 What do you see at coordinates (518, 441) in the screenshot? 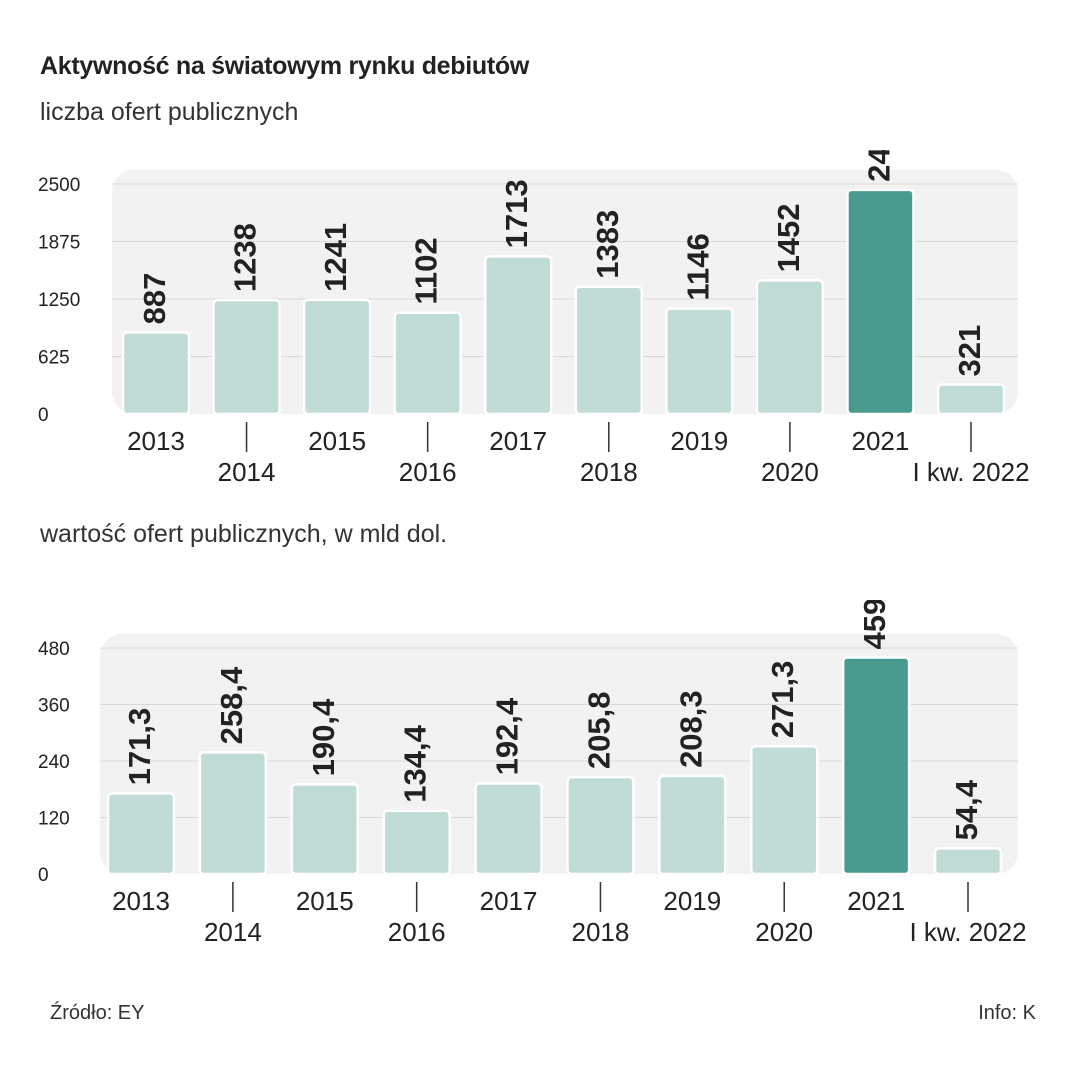
I see `chart1-category-label: 2017` at bounding box center [518, 441].